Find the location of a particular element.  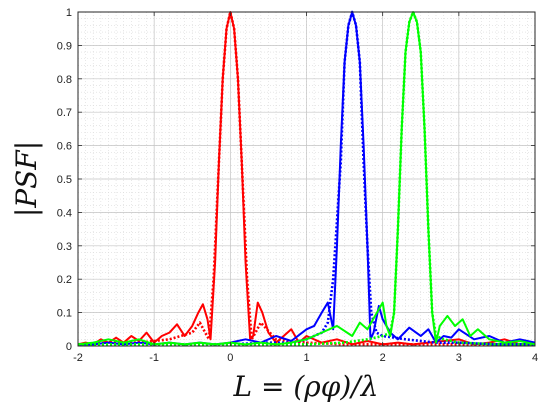

x-tick-label: -1 is located at coordinates (154, 358).